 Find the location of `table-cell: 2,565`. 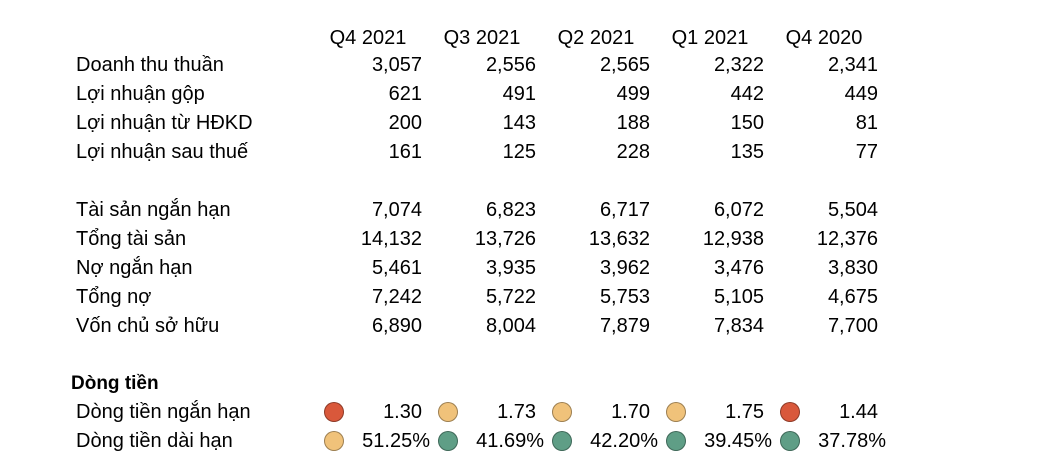

table-cell: 2,565 is located at coordinates (624, 65).